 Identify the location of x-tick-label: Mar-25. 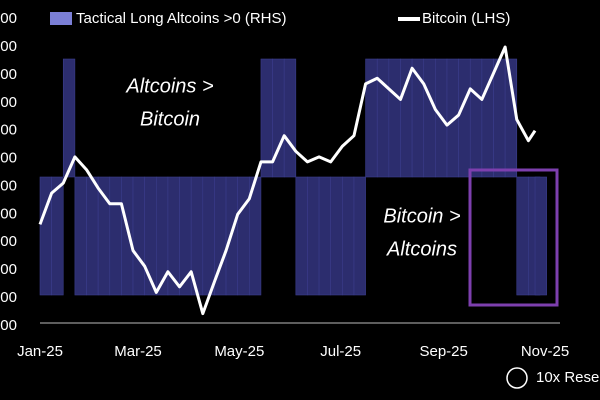
(138, 351).